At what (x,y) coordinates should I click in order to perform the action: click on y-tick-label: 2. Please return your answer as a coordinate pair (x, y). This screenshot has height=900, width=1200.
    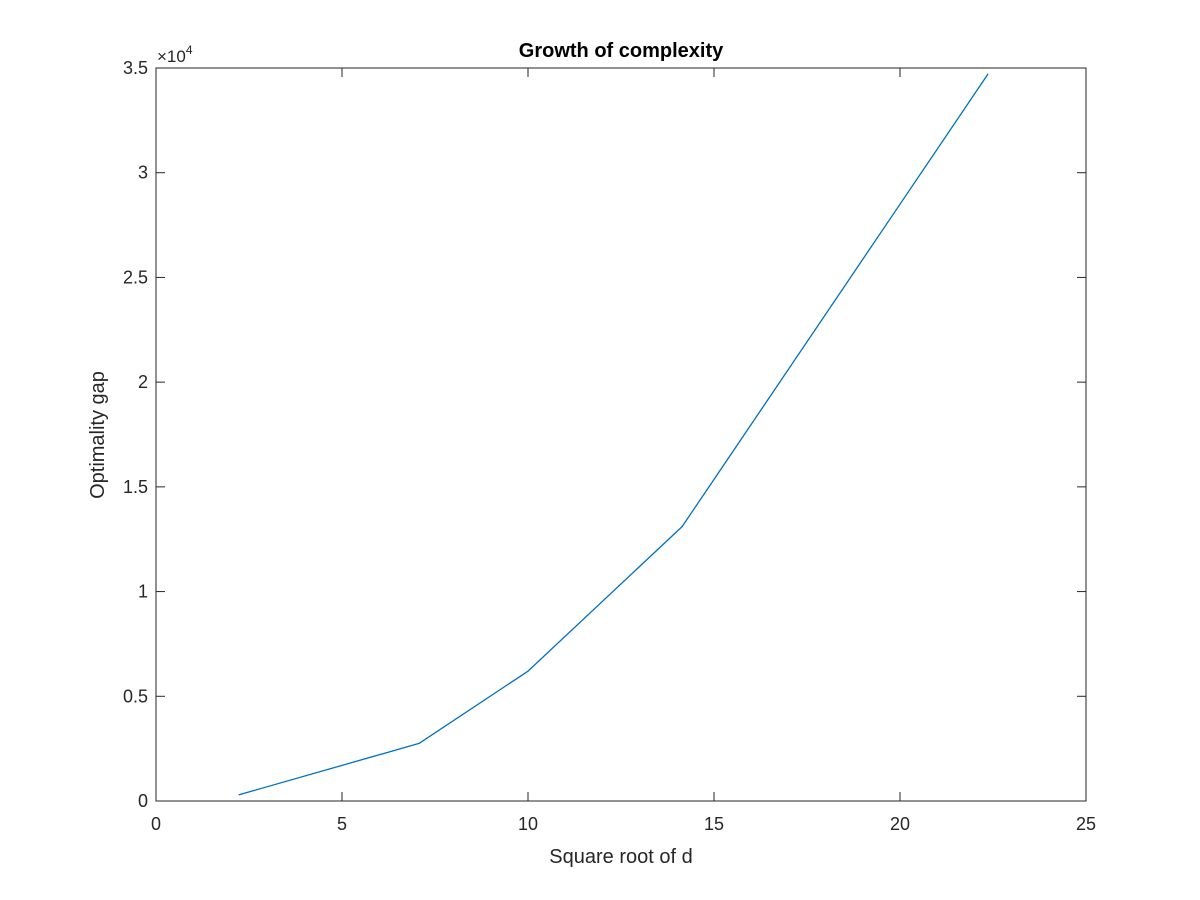
    Looking at the image, I should click on (143, 382).